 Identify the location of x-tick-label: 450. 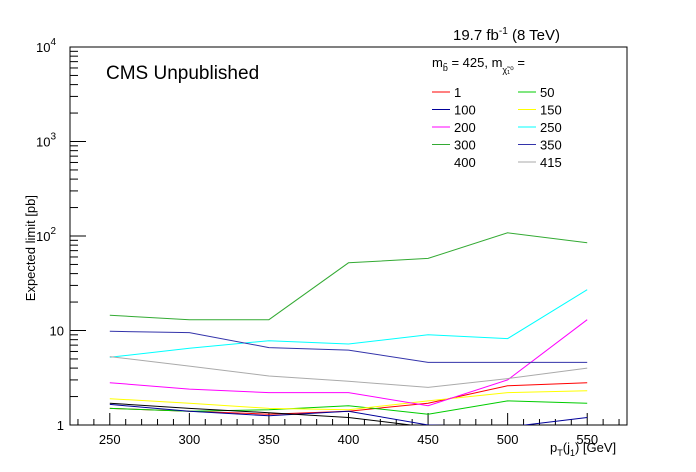
(428, 439).